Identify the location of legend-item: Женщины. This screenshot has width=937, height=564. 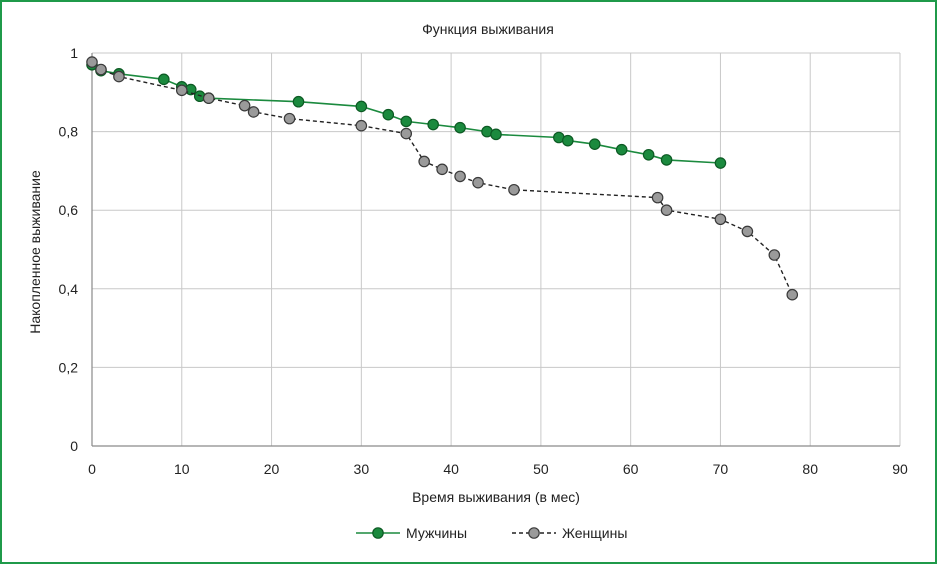
(569, 533).